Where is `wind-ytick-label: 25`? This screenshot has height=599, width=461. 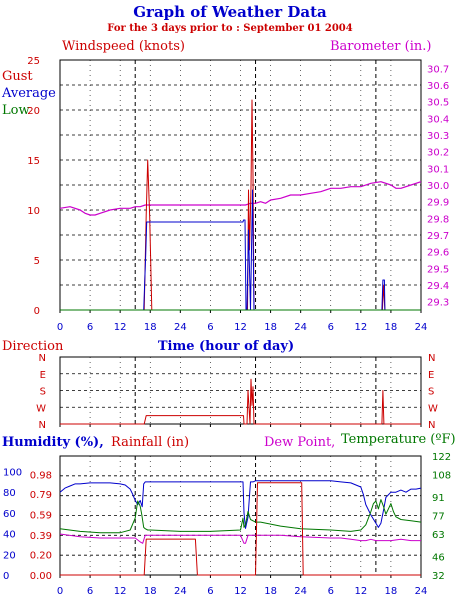
wind-ytick-label: 25 is located at coordinates (33, 61).